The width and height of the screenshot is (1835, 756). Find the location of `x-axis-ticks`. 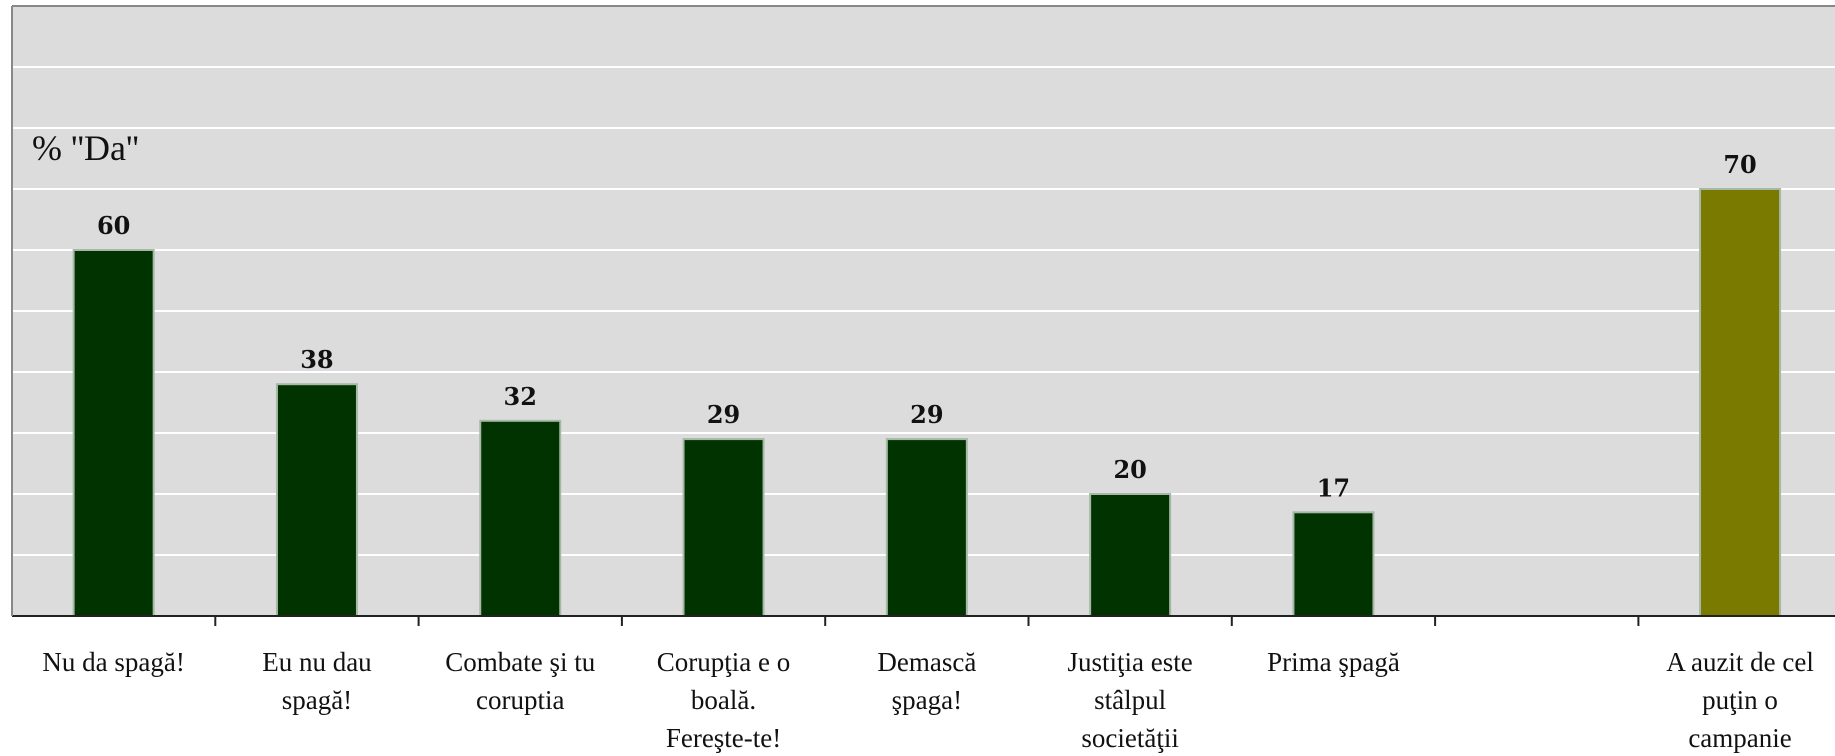

x-axis-ticks is located at coordinates (927, 621).